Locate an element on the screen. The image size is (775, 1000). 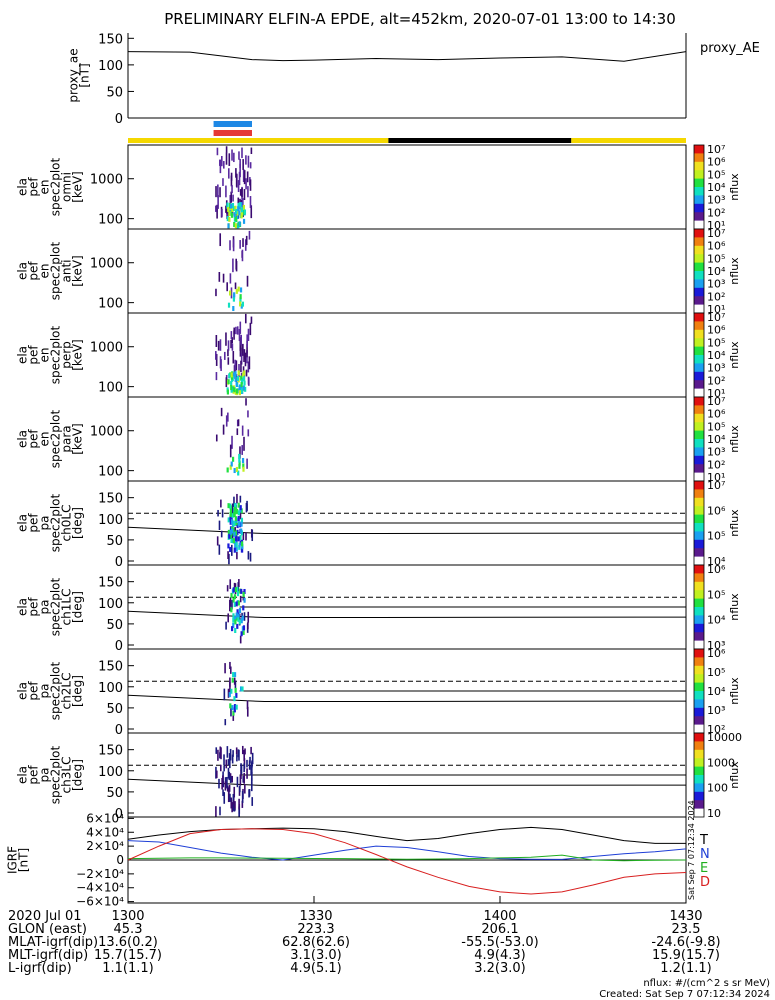
igrf-ylabel-line: [nT] is located at coordinates (24, 860).